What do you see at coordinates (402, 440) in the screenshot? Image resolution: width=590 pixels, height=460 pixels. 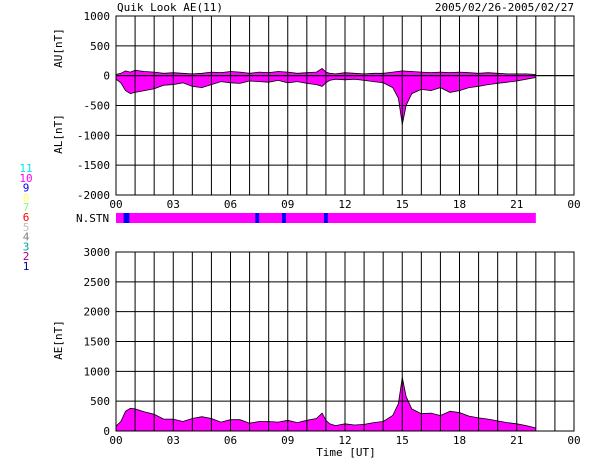 I see `ae-xtick-label: 15` at bounding box center [402, 440].